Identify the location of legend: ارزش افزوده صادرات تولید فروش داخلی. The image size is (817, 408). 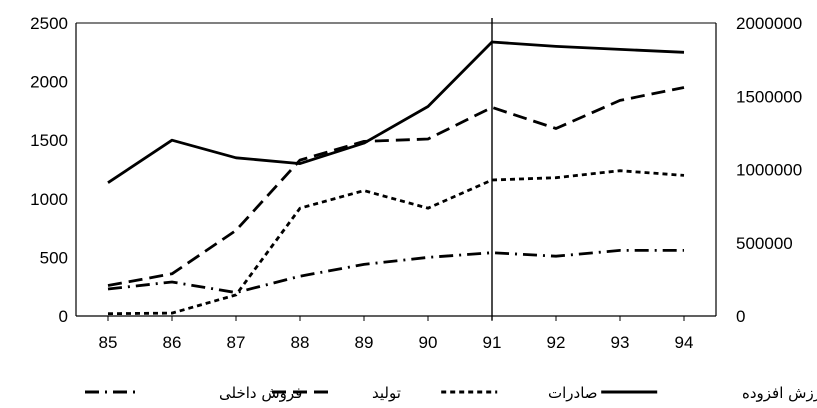
(451, 393).